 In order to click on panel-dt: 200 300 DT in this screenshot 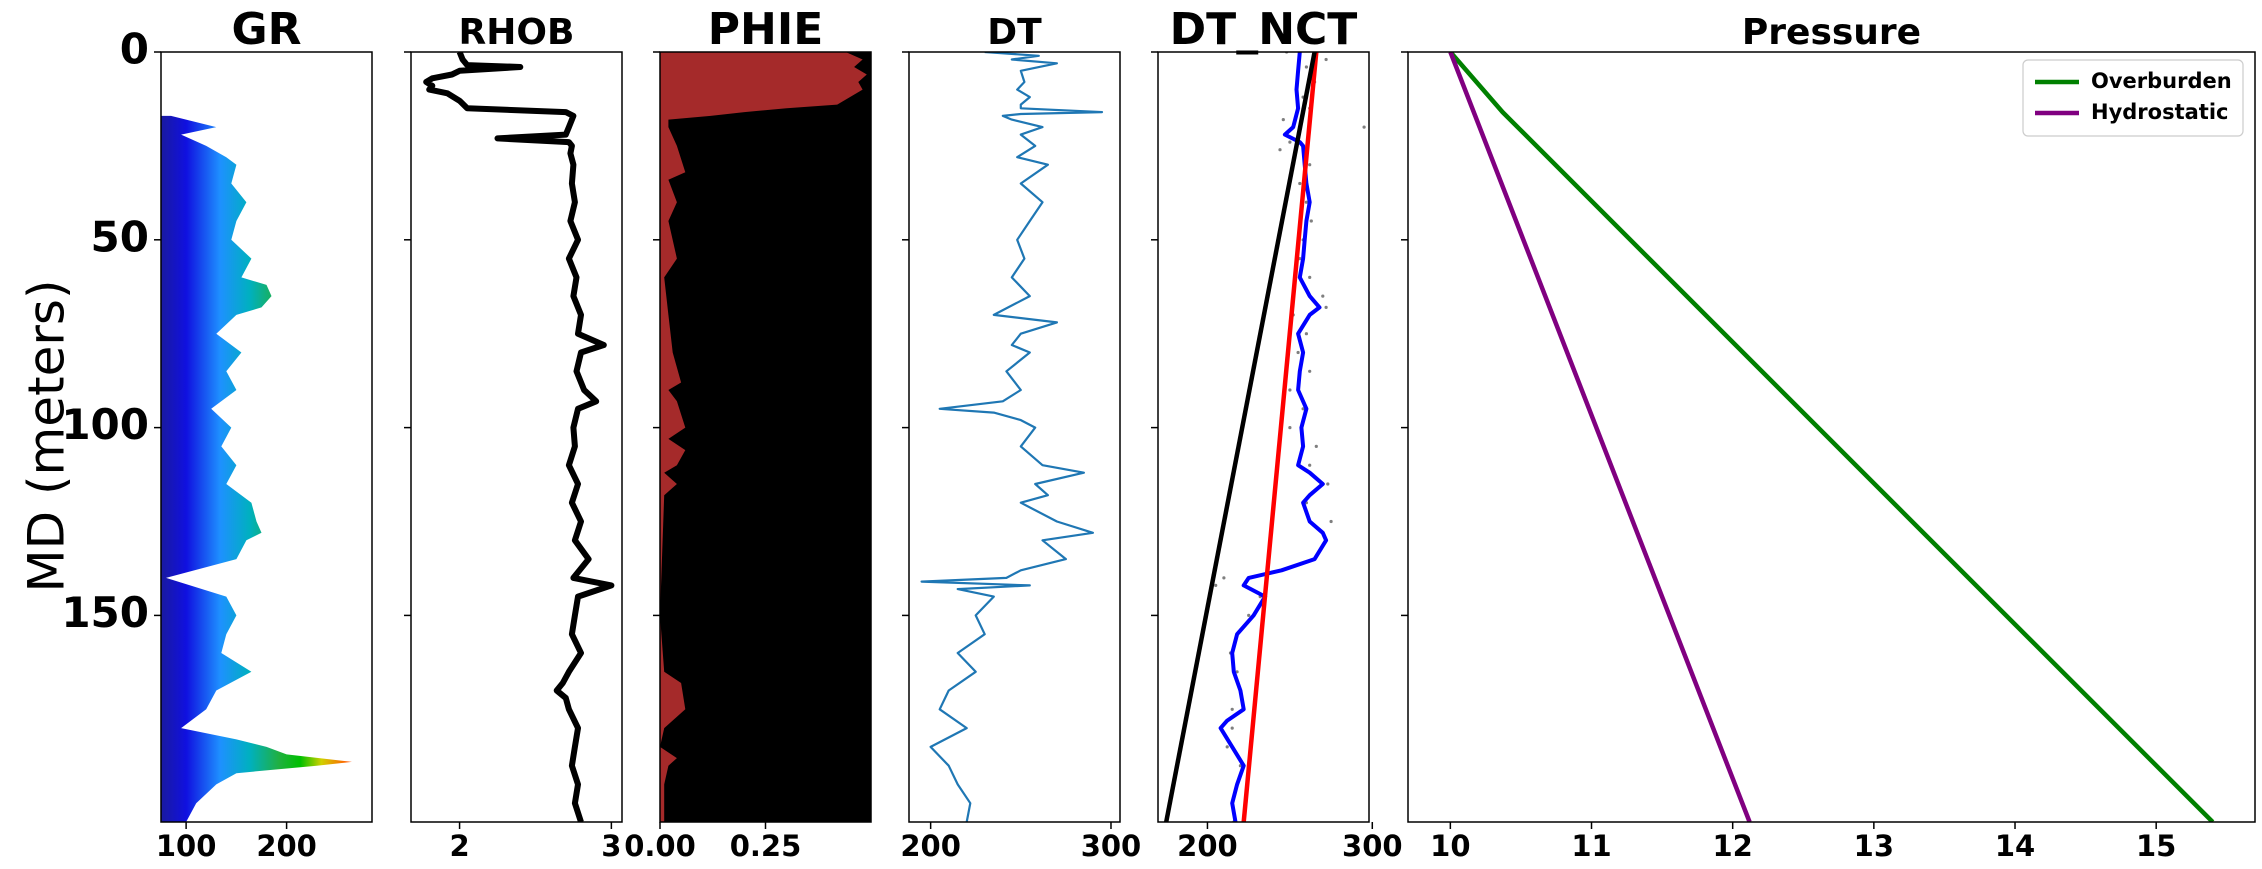, I will do `click(1020, 437)`.